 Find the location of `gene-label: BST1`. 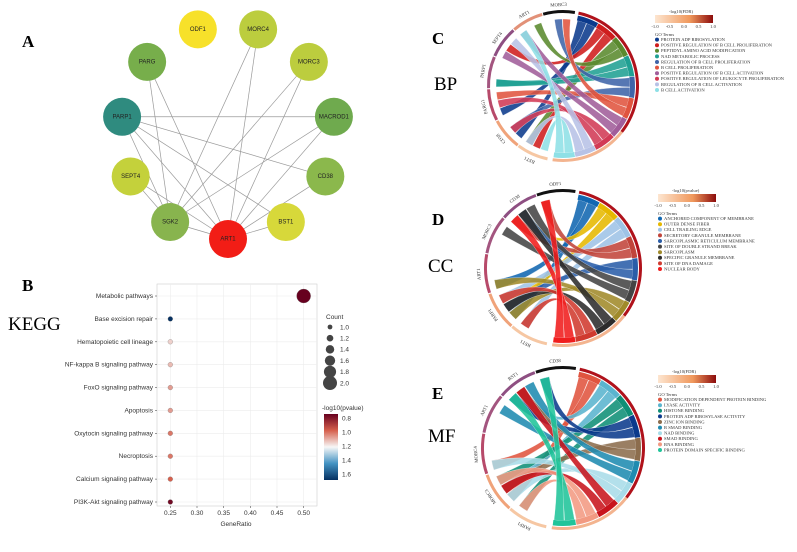

gene-label: BST1 is located at coordinates (529, 158).